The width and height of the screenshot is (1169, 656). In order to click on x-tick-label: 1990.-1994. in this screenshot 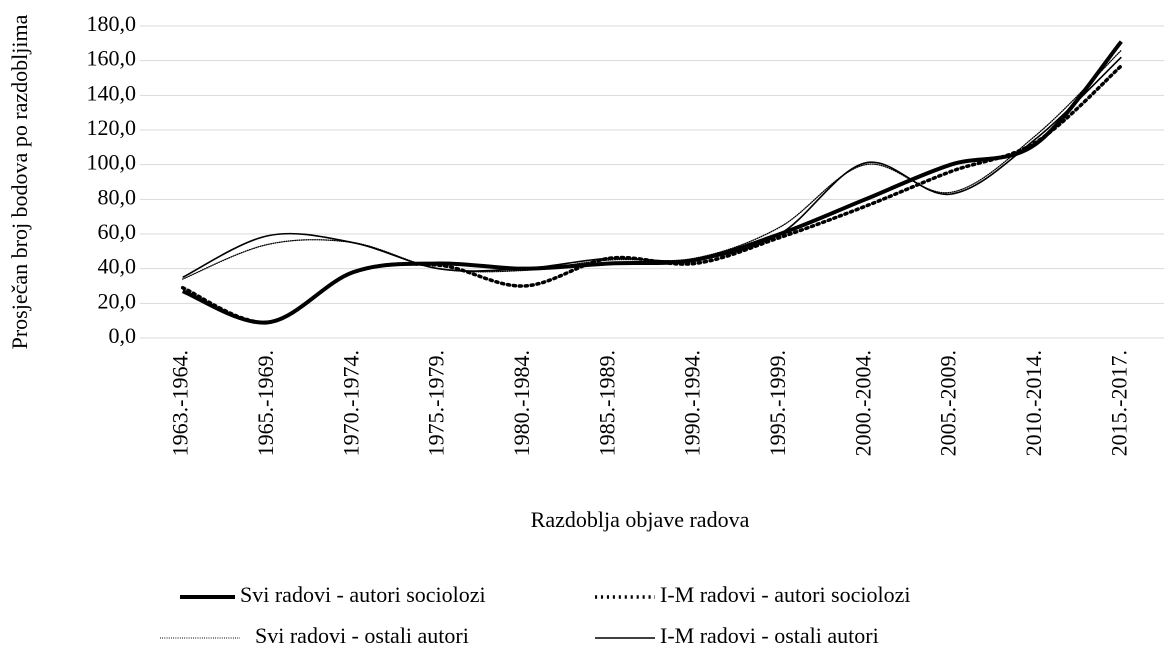, I will do `click(692, 403)`.